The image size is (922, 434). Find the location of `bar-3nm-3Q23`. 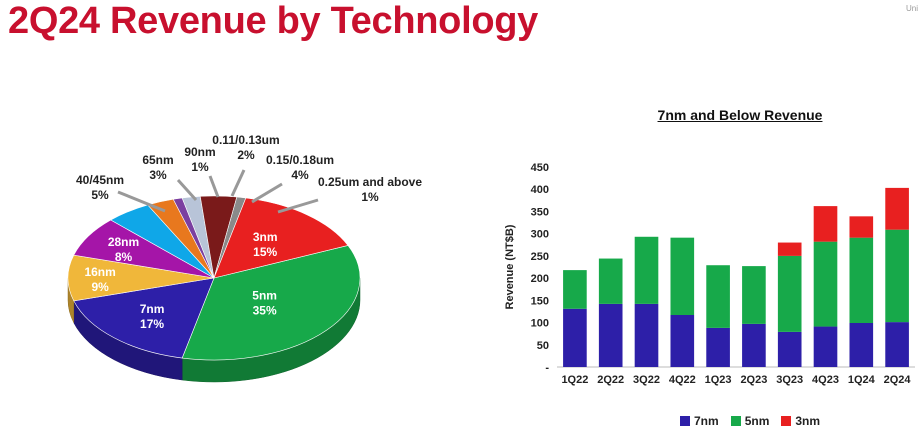

bar-3nm-3Q23 is located at coordinates (789, 249).